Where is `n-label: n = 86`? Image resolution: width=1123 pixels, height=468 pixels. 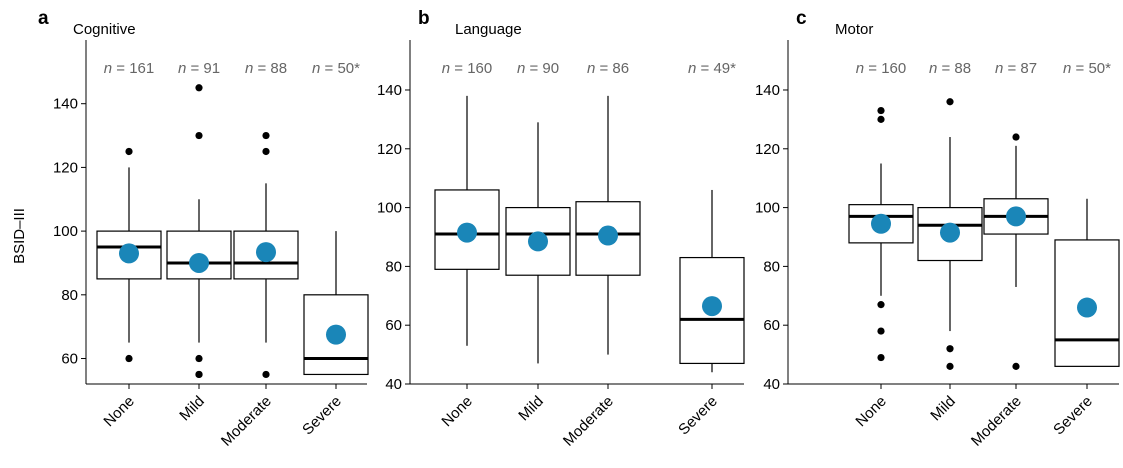 n-label: n = 86 is located at coordinates (608, 68).